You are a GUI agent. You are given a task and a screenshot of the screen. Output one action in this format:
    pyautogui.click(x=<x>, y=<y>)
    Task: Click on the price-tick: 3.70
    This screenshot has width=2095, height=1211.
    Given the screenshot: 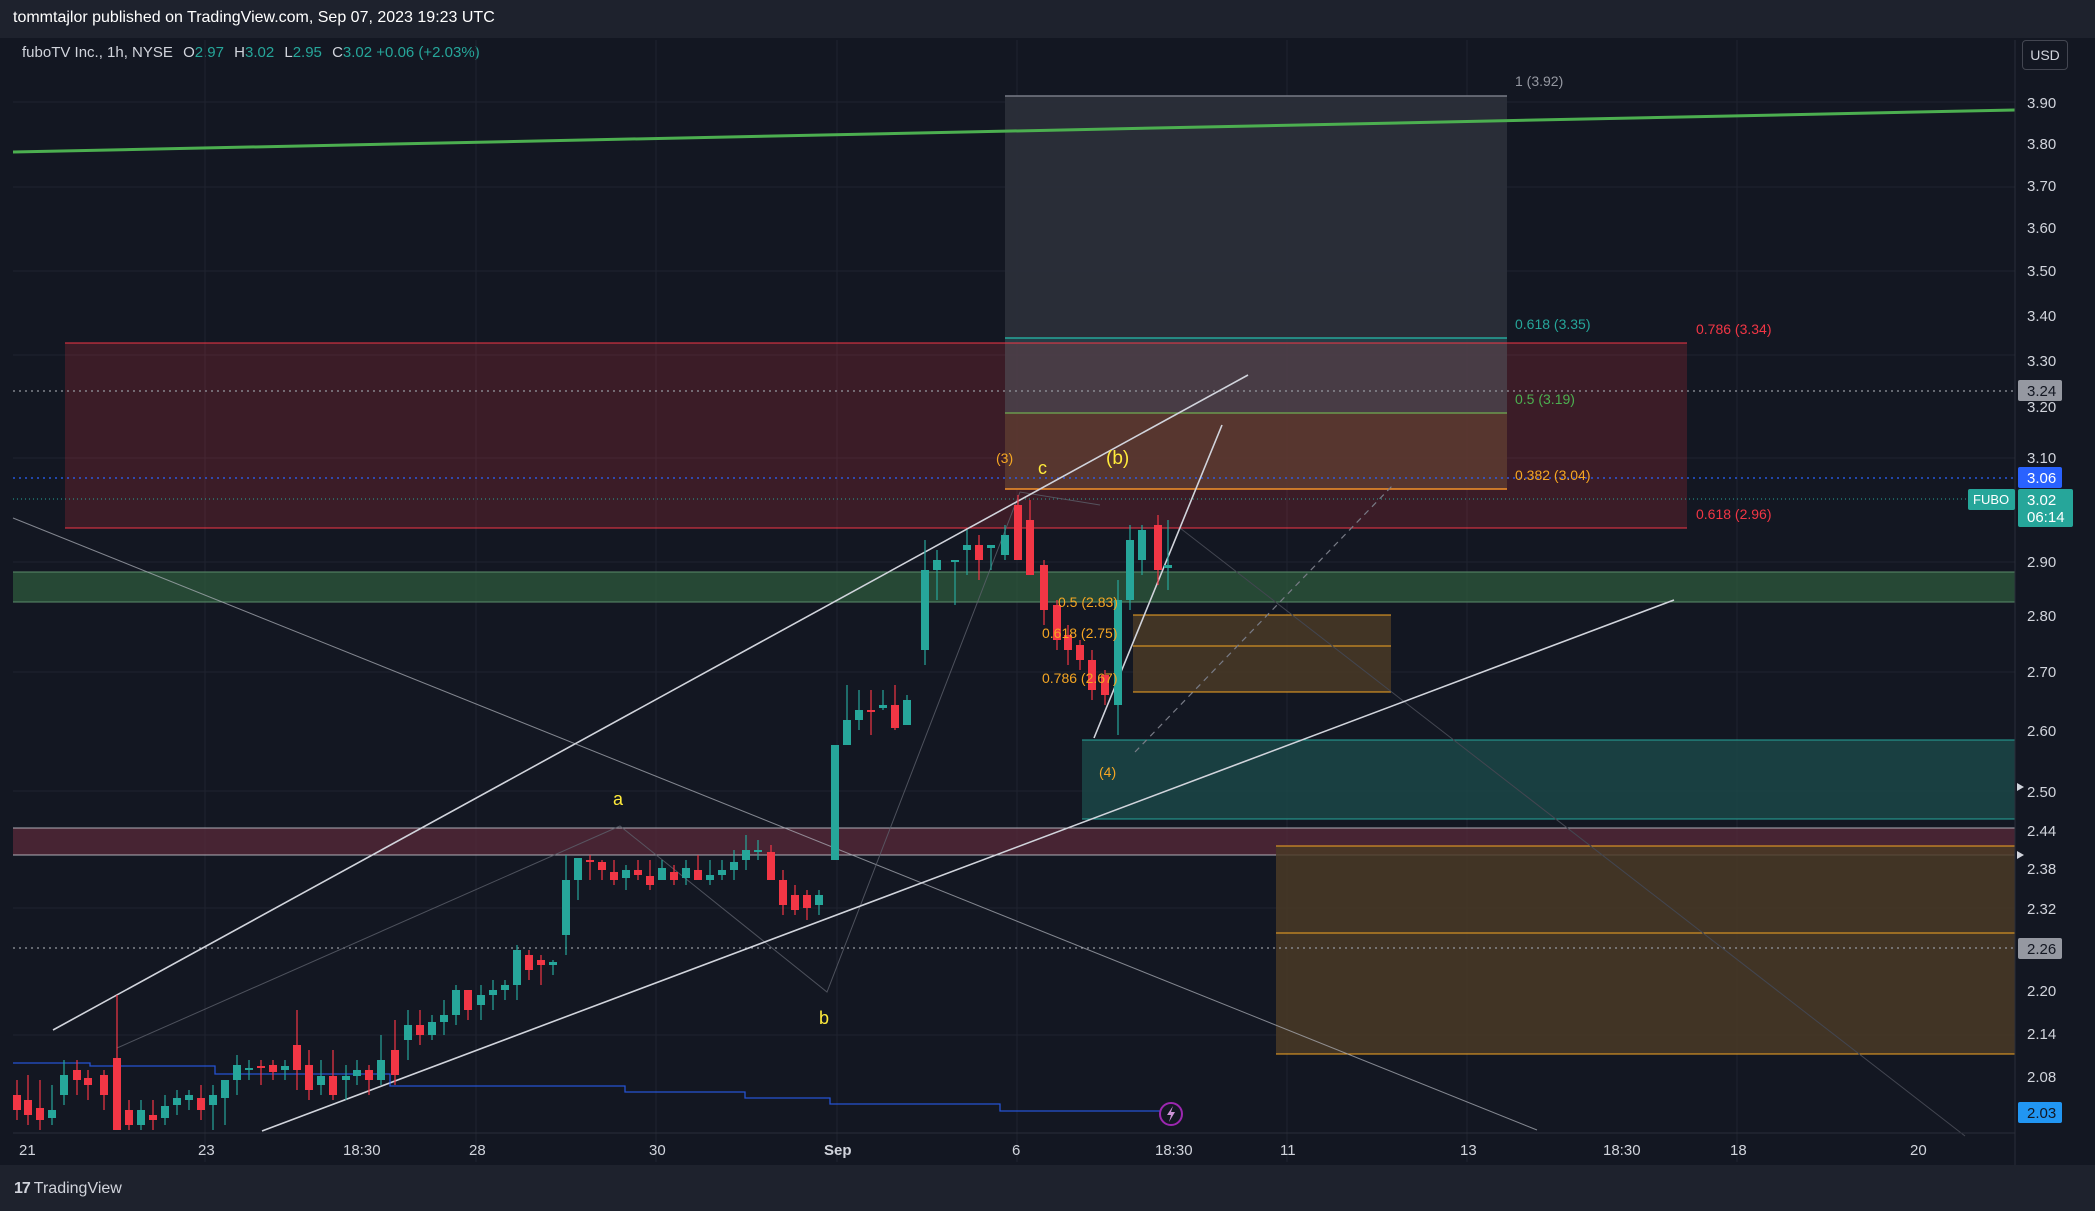 What is the action you would take?
    pyautogui.click(x=2041, y=186)
    